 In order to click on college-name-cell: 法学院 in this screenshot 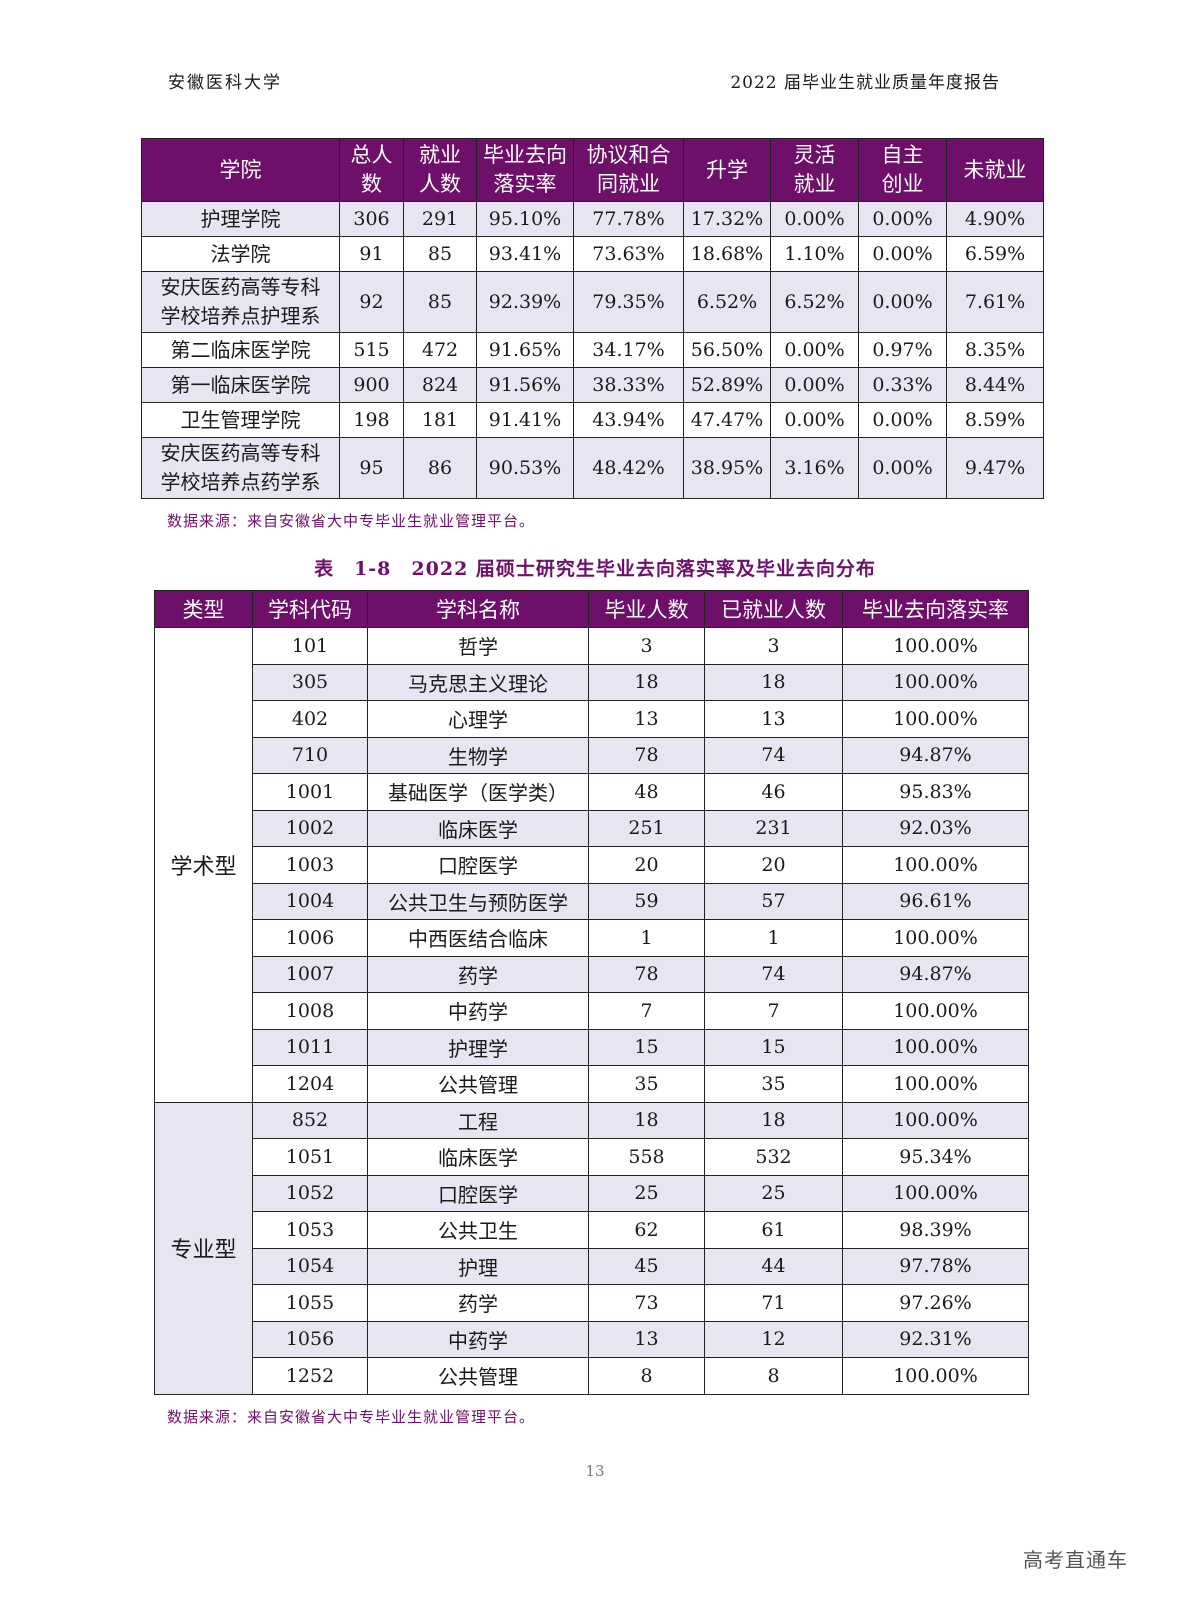, I will do `click(240, 254)`.